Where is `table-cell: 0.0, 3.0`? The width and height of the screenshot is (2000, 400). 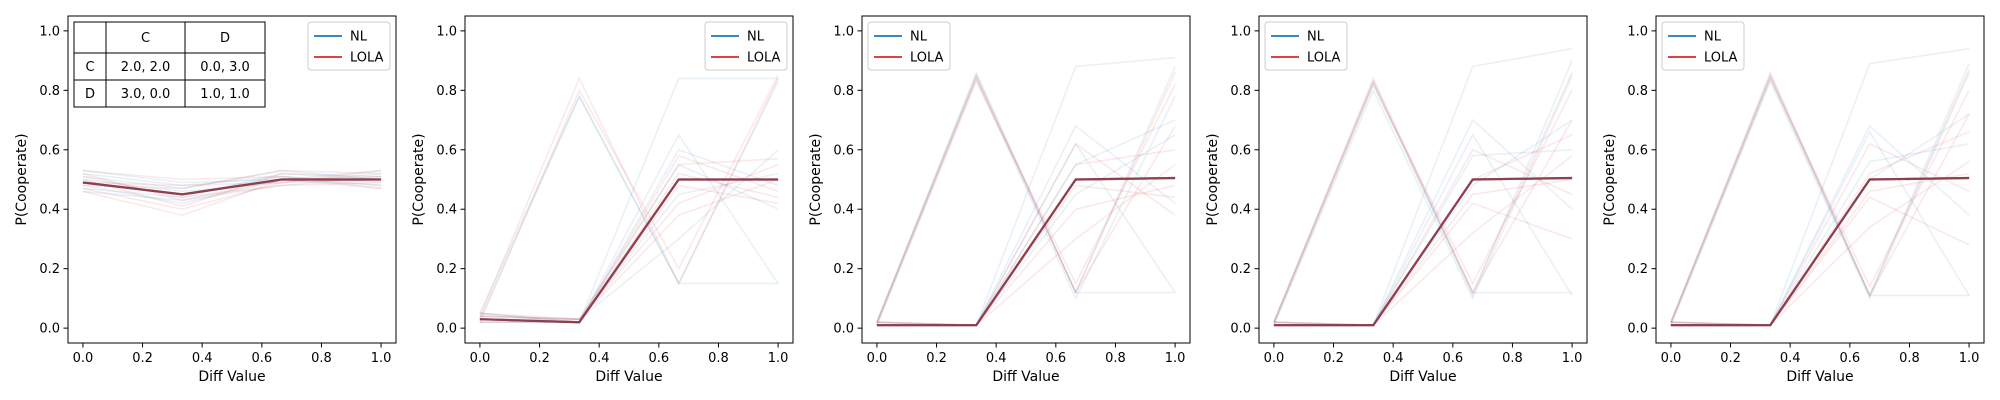 table-cell: 0.0, 3.0 is located at coordinates (225, 67).